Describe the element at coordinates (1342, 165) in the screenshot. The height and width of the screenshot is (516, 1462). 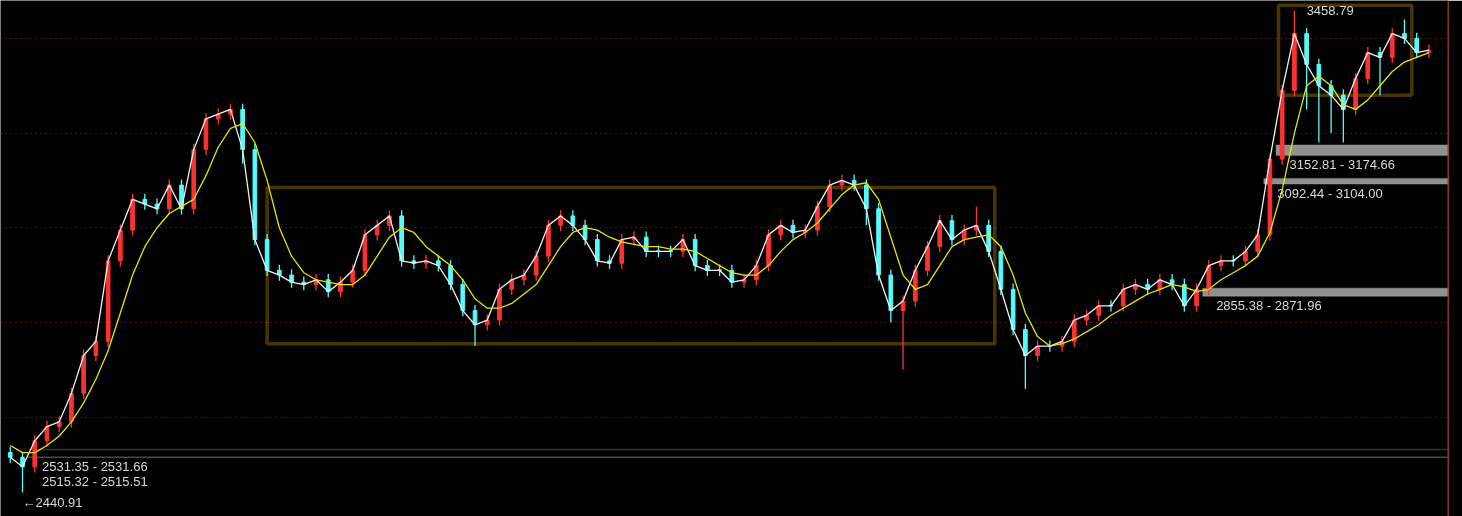
I see `band-label: 3152.81 - 3174.66` at that location.